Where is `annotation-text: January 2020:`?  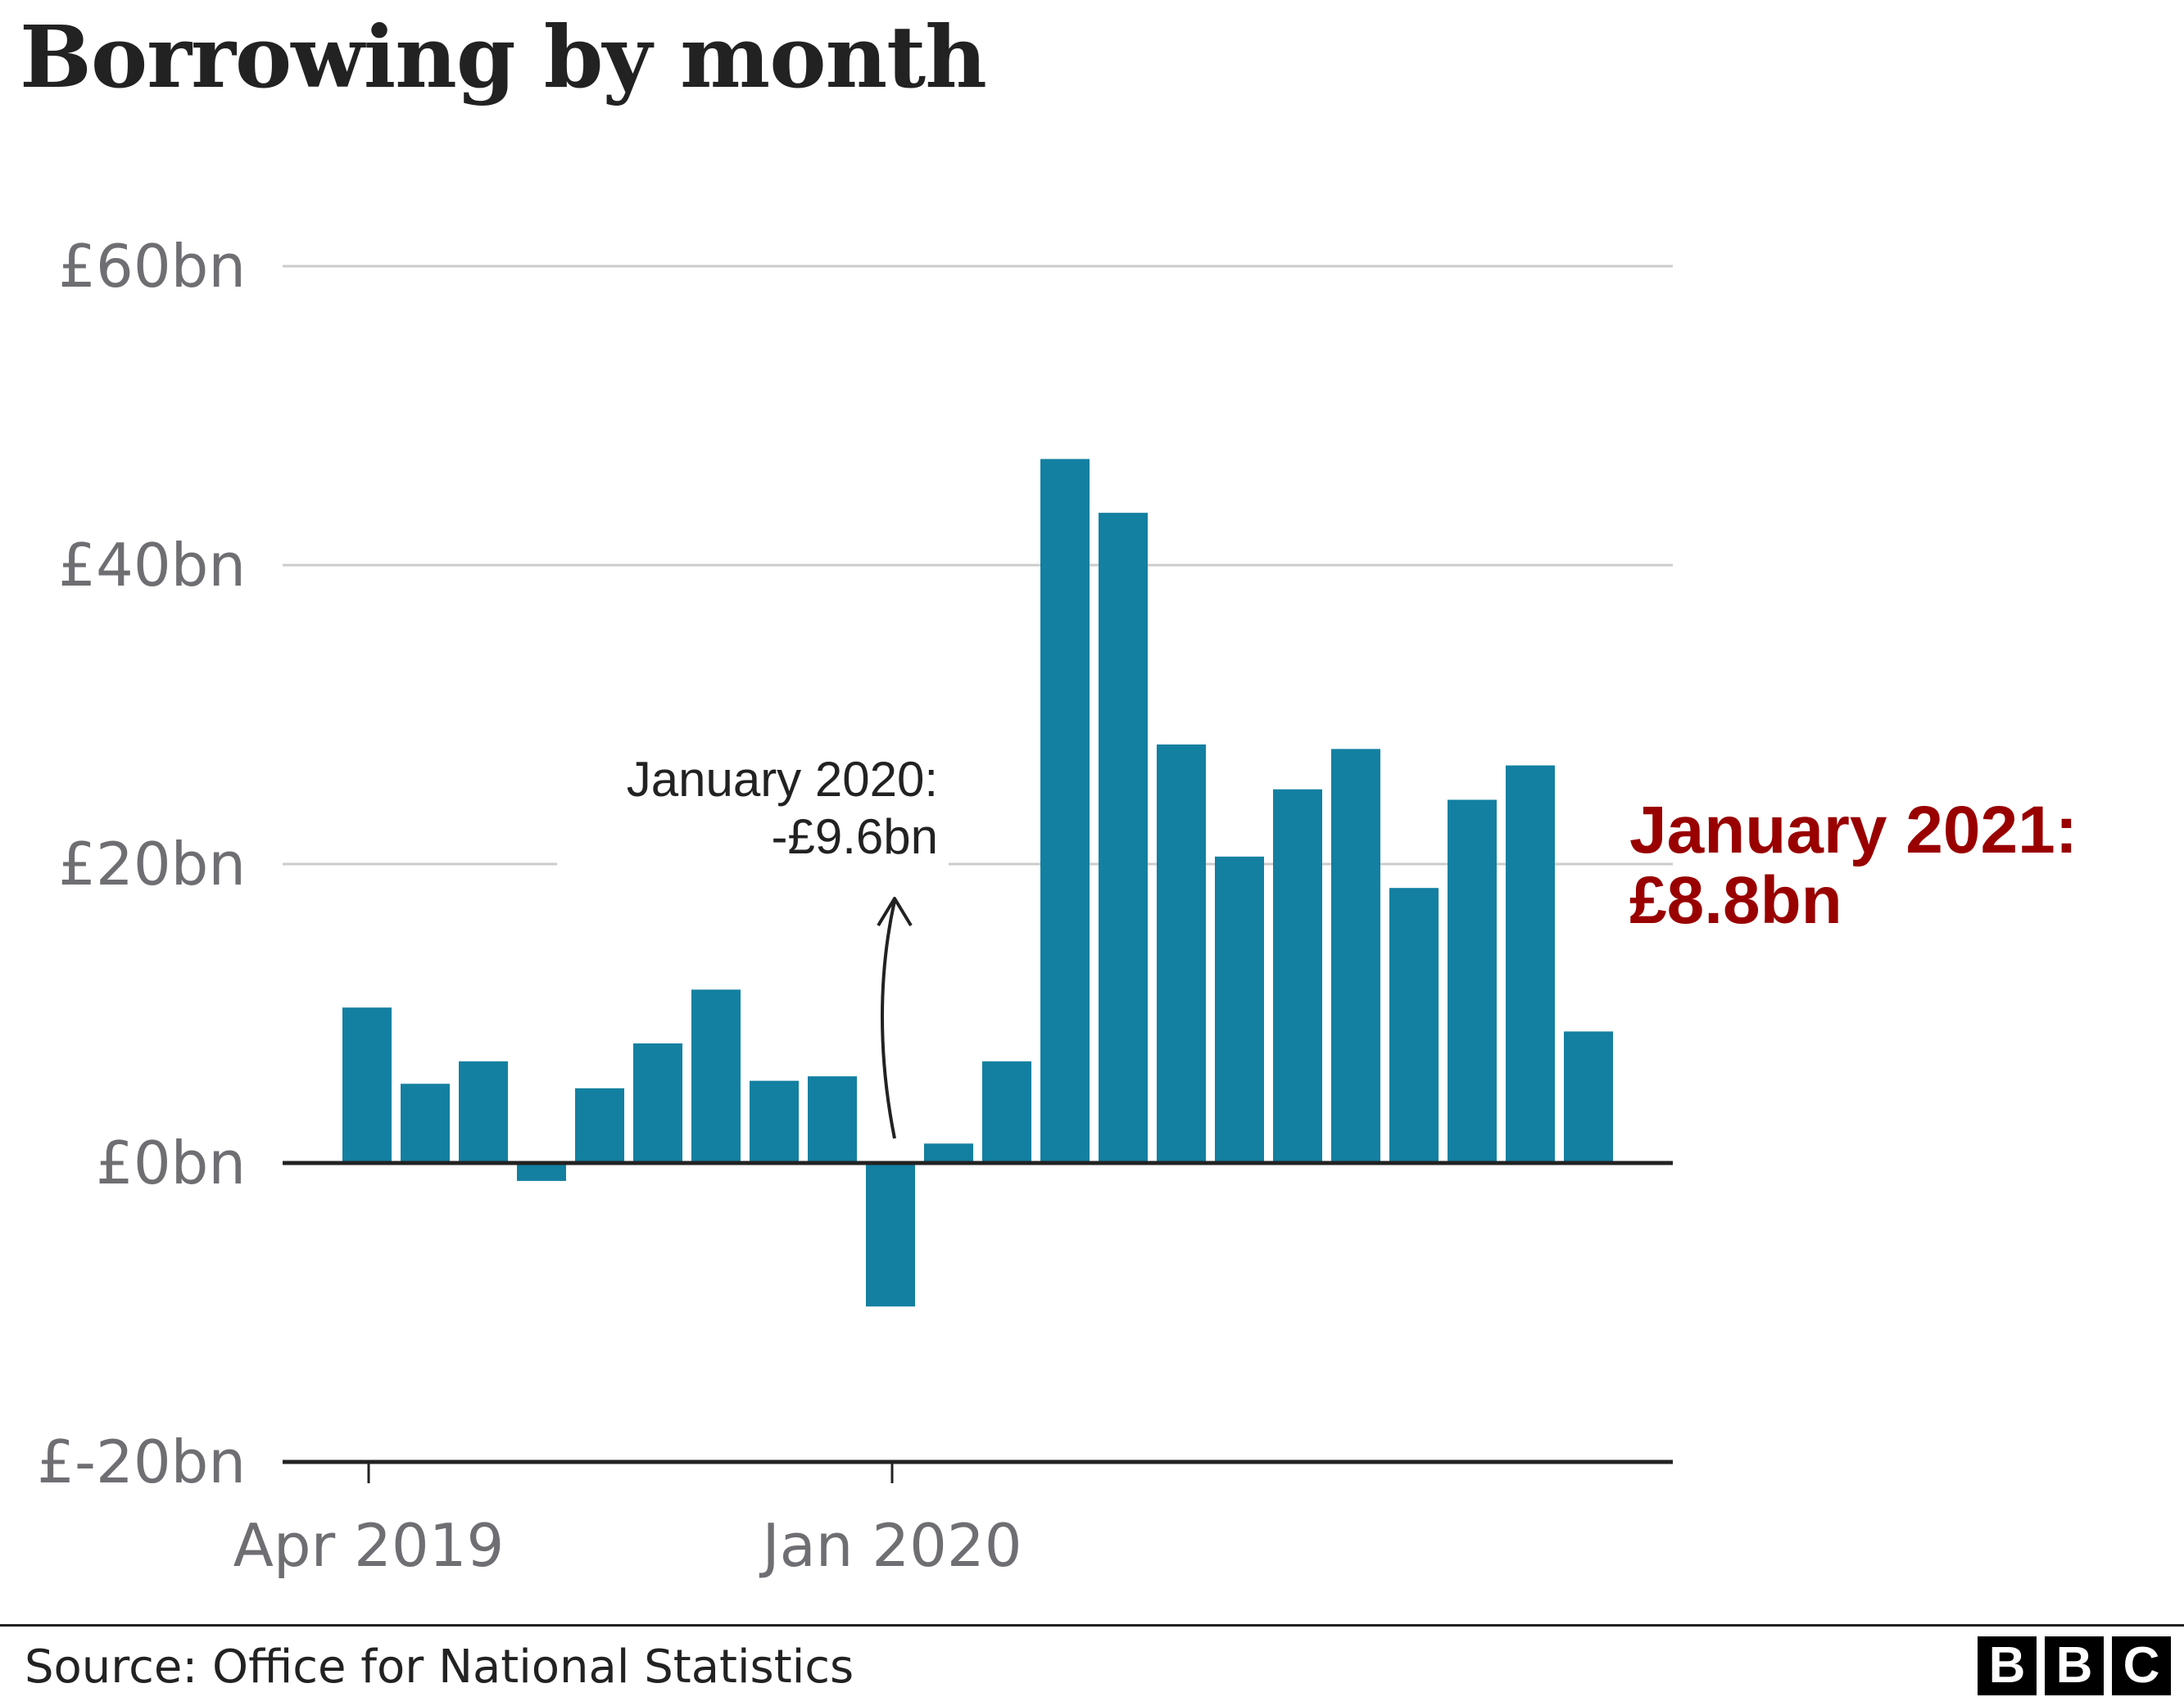
annotation-text: January 2020: is located at coordinates (783, 779).